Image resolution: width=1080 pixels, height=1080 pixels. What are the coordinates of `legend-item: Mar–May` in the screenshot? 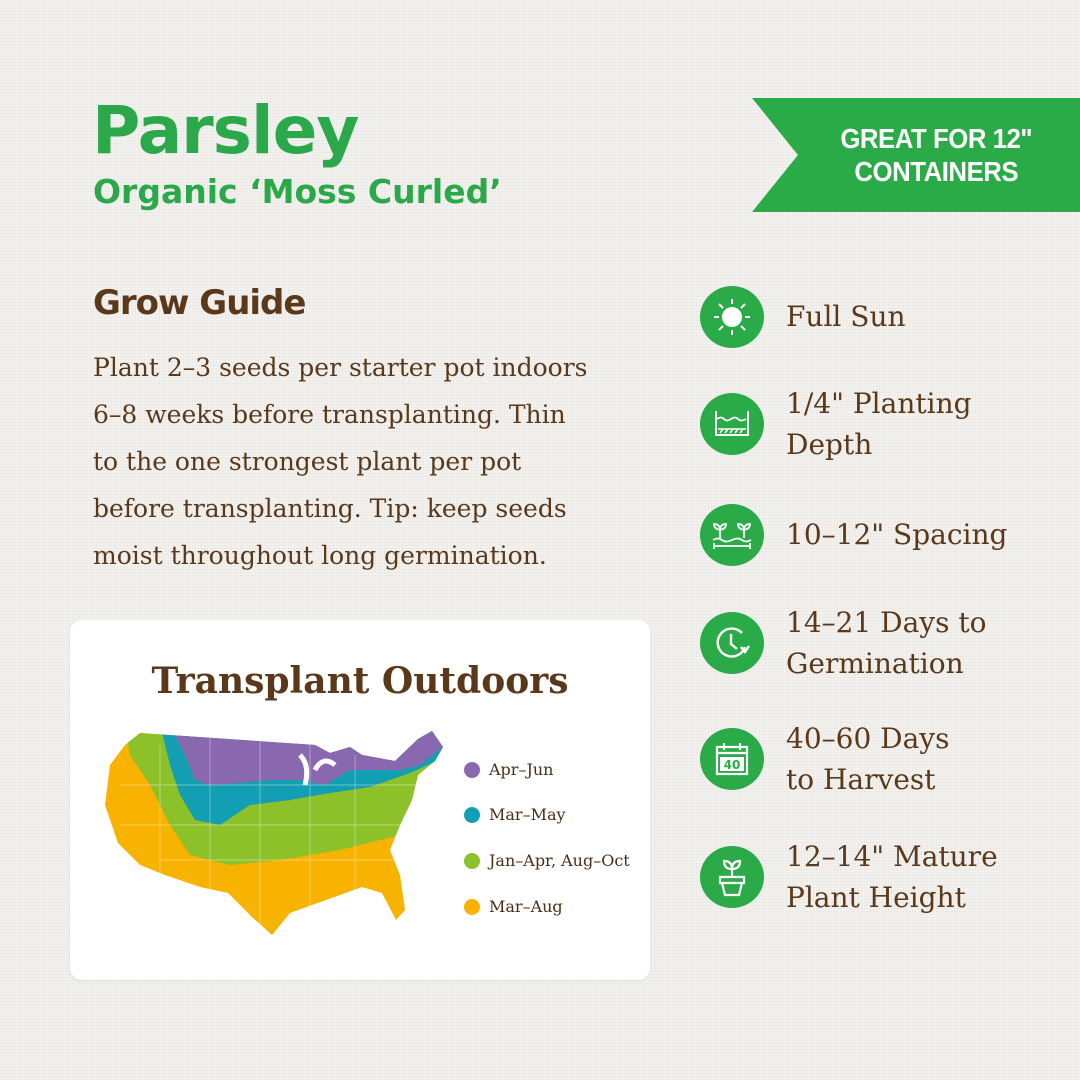 It's located at (515, 814).